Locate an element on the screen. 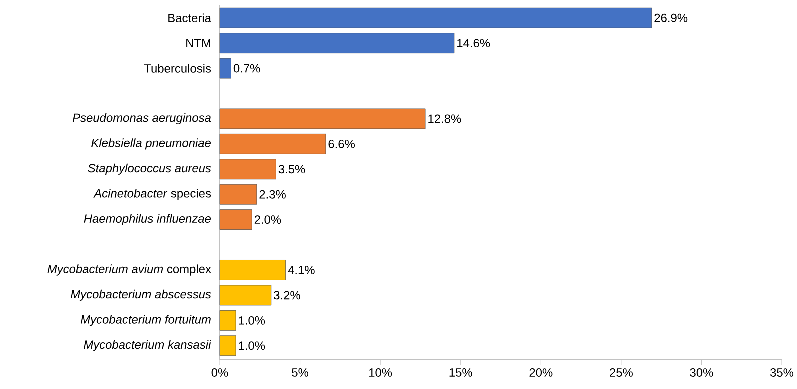 Image resolution: width=797 pixels, height=389 pixels. y-tick-label: Mycobacterium kansasii is located at coordinates (148, 346).